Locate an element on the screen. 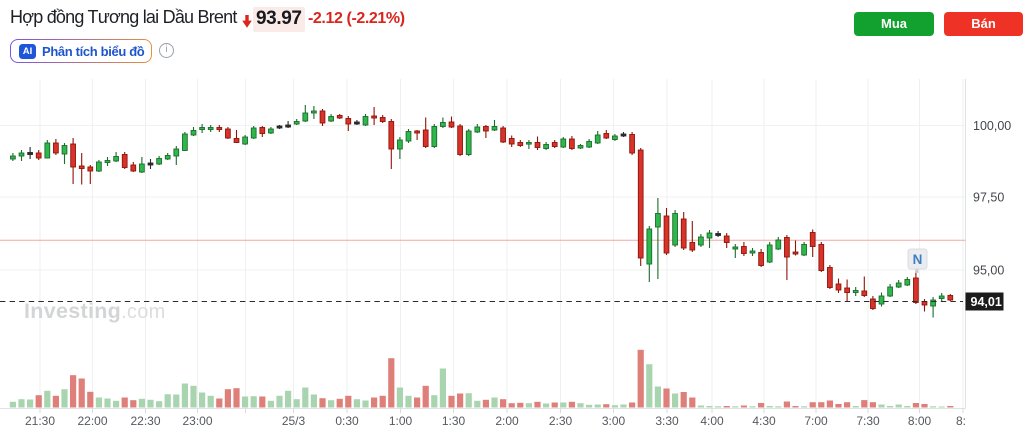 This screenshot has height=446, width=1034. svg-text: 95,00 is located at coordinates (988, 271).